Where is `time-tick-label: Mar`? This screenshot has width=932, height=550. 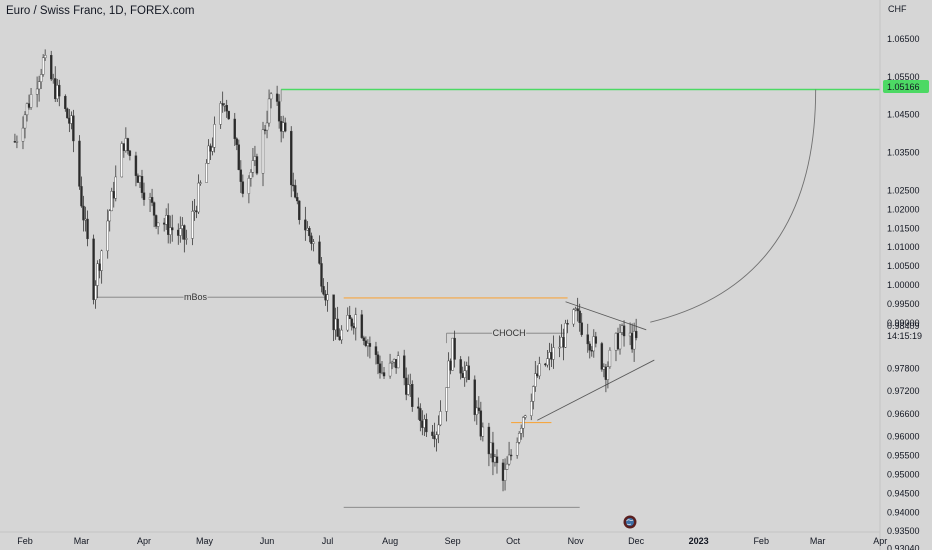 time-tick-label: Mar is located at coordinates (818, 541).